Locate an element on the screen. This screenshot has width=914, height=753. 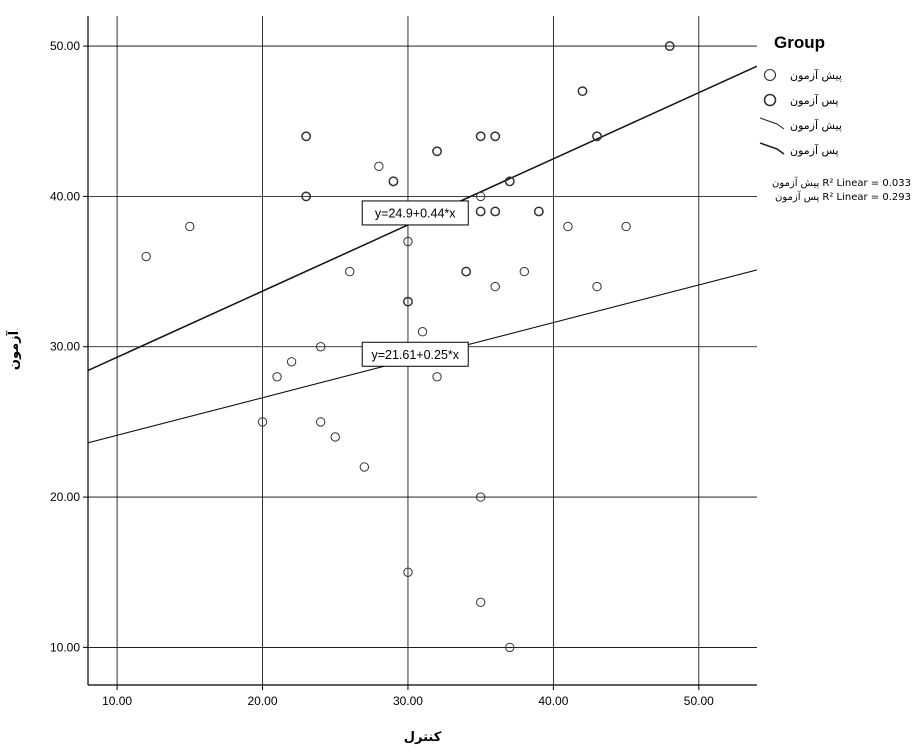
fit-equation-0: y=24.9+0.44*x is located at coordinates (415, 213).